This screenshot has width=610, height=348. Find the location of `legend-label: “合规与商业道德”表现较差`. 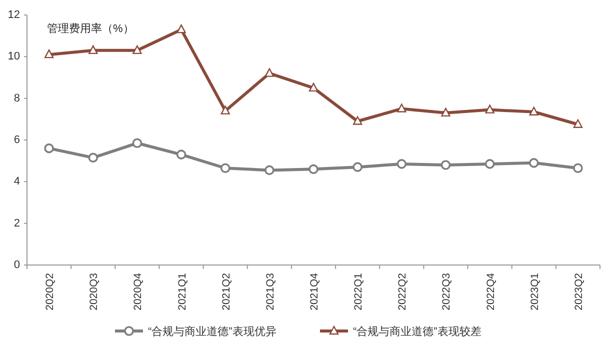

legend-label: “合规与商业道德”表现较差 is located at coordinates (417, 331).